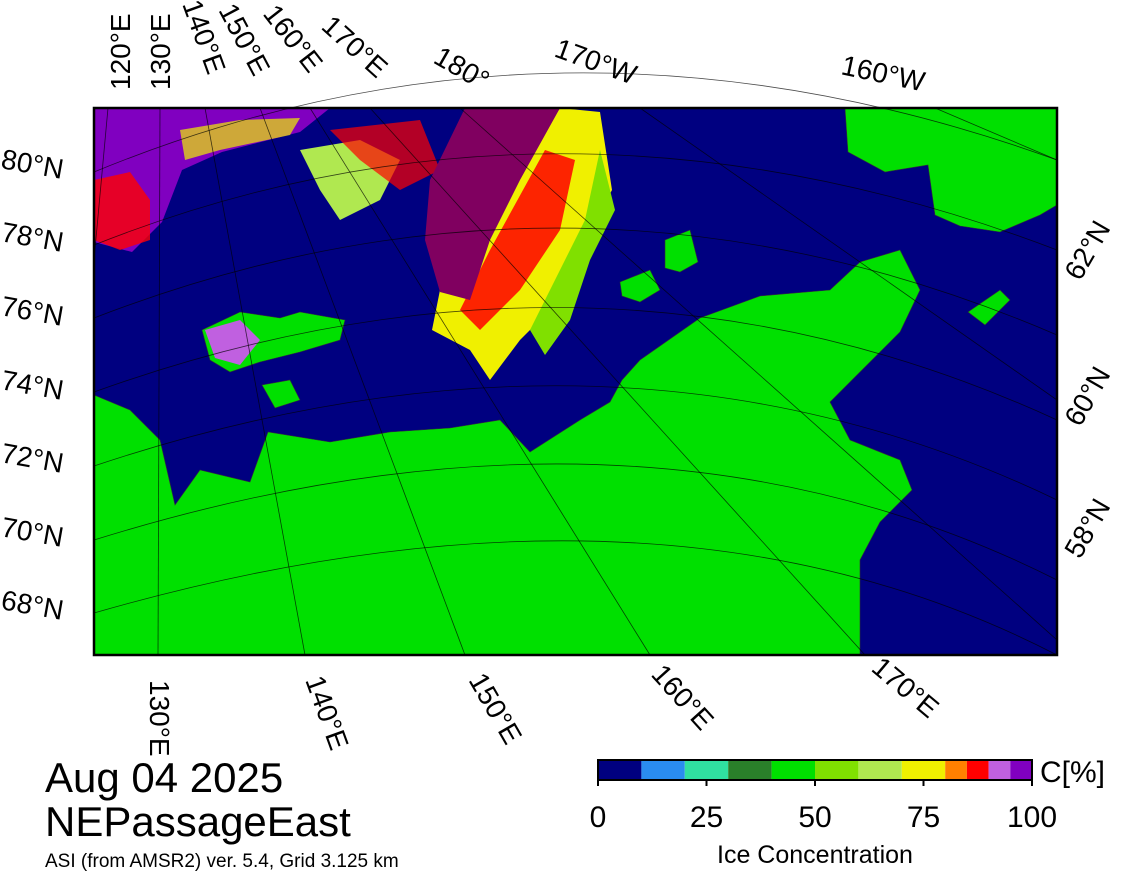  I want to click on colorbar-tick-label: 50, so click(814, 817).